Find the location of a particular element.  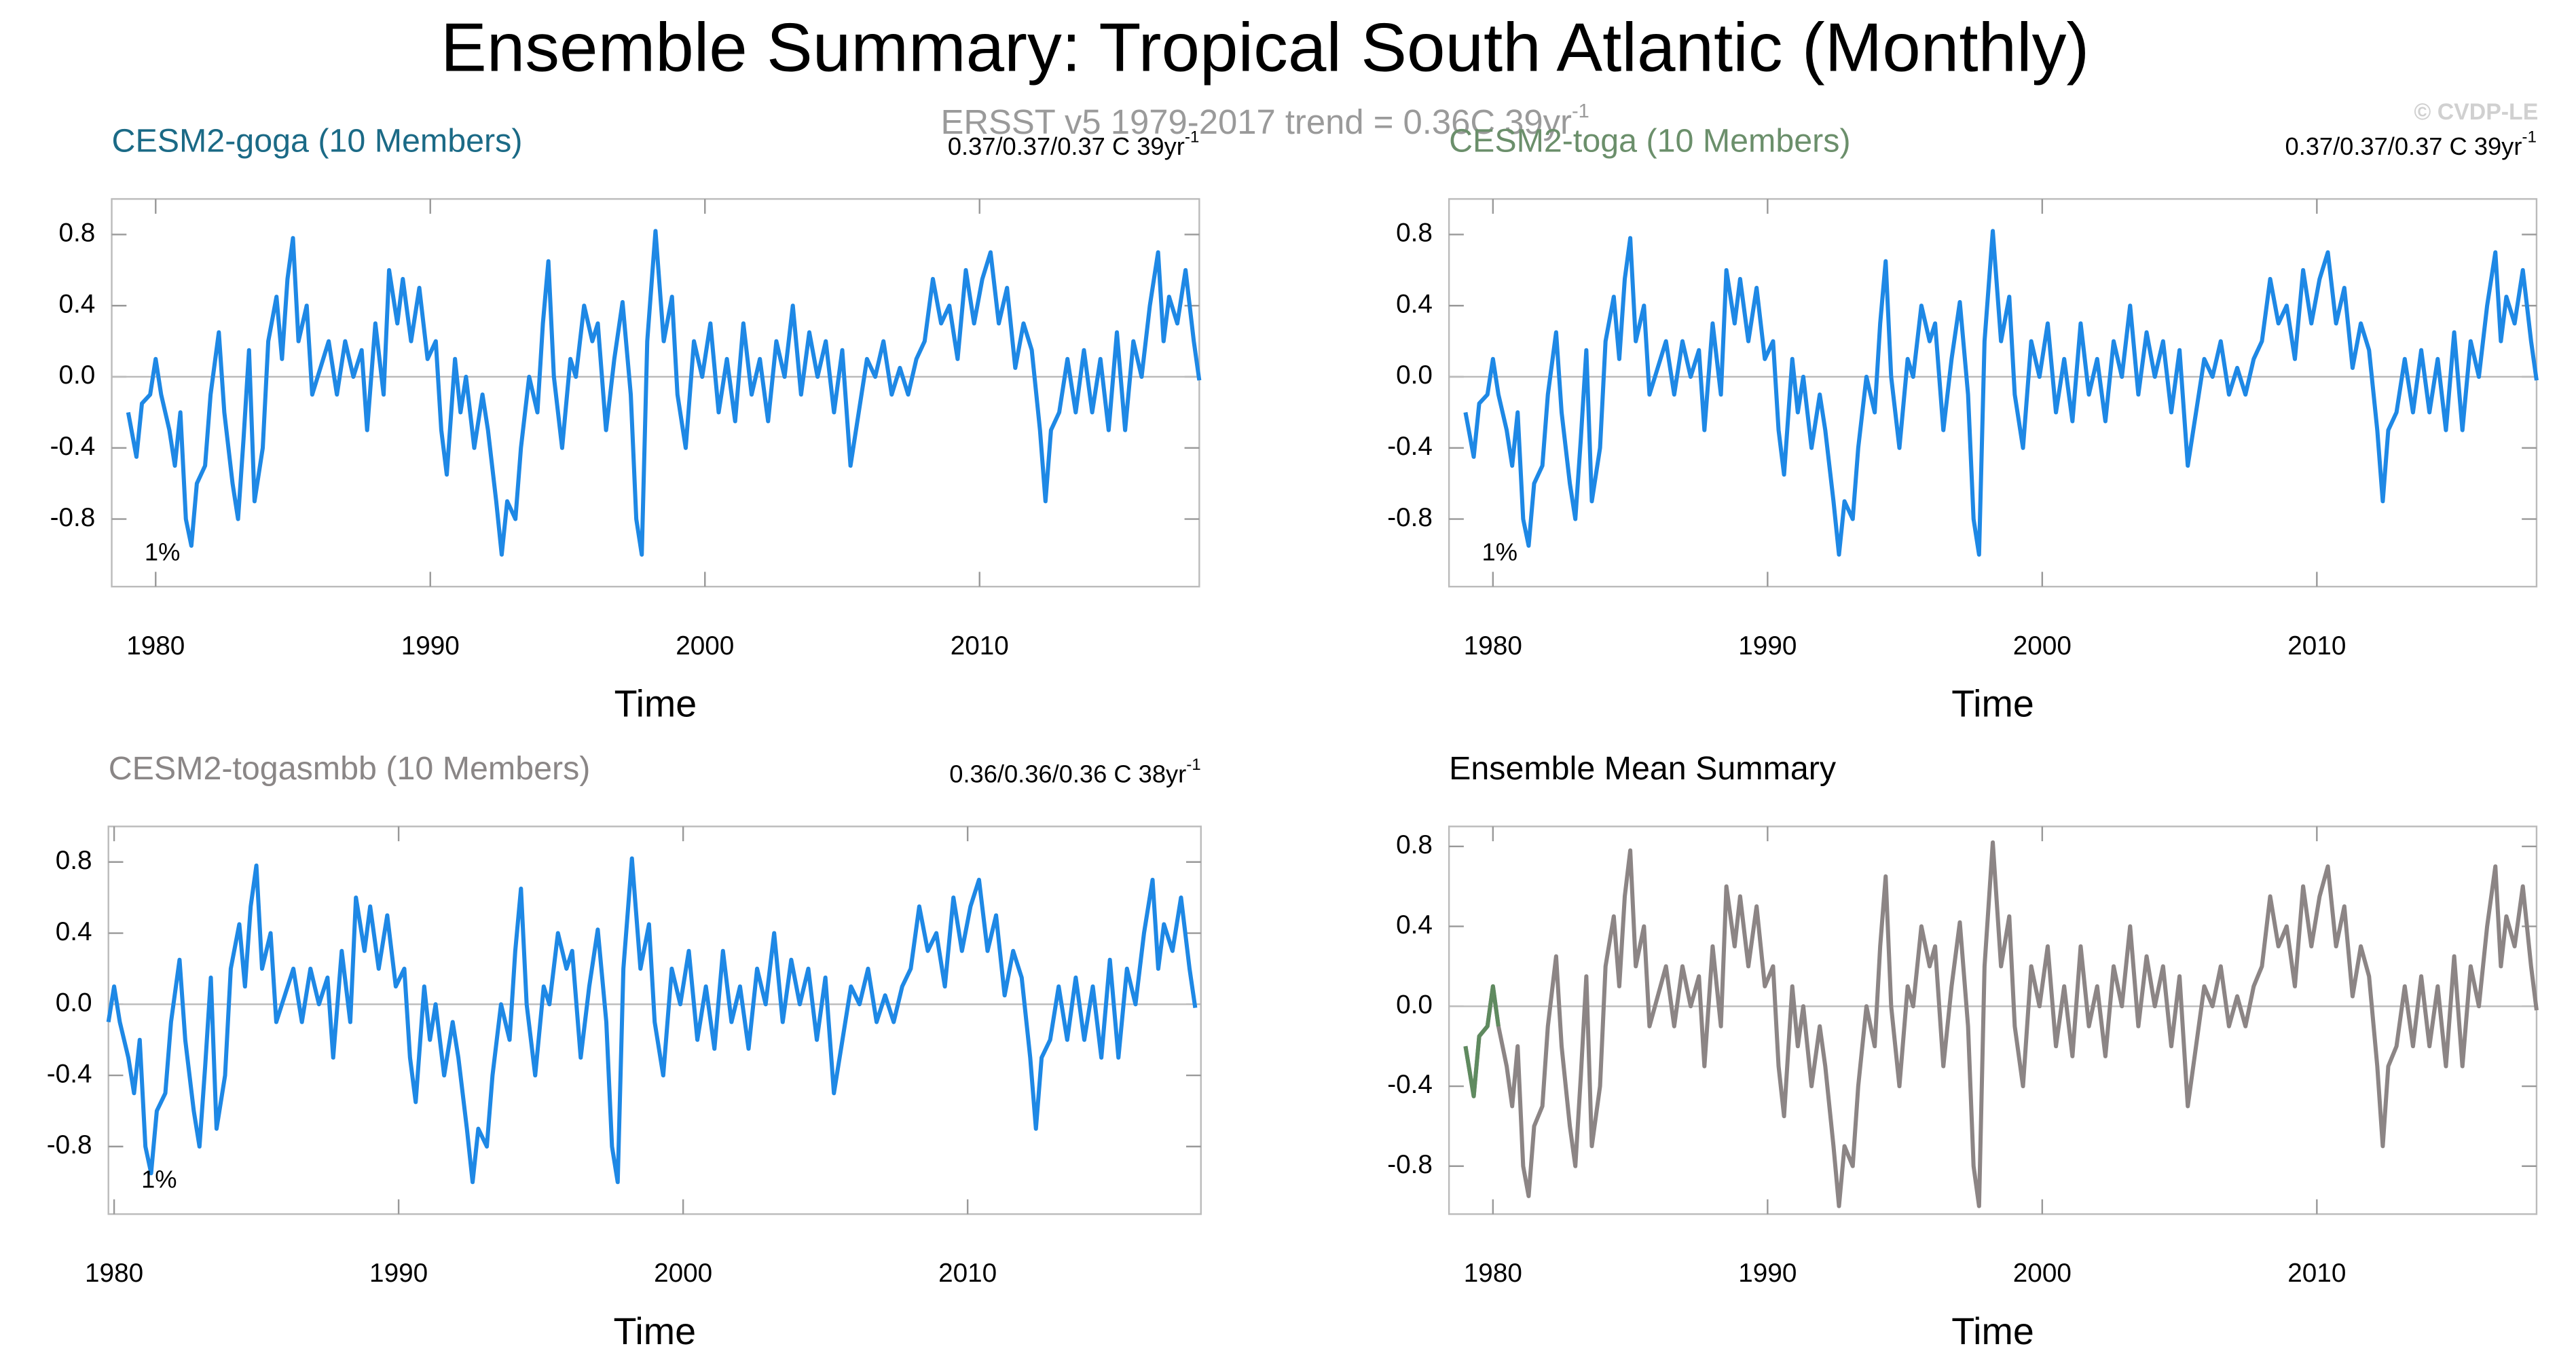

panel-title: CESM2-goga (10 Members) is located at coordinates (317, 141).